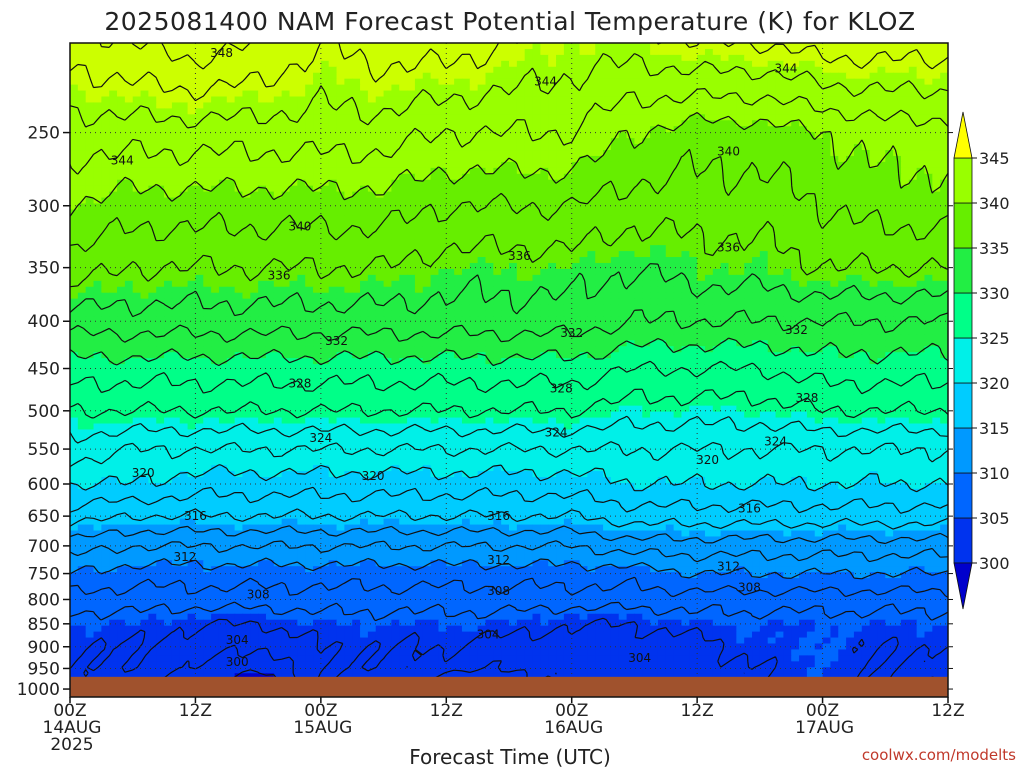 This screenshot has height=768, width=1024. What do you see at coordinates (221, 53) in the screenshot?
I see `contour-label: 348` at bounding box center [221, 53].